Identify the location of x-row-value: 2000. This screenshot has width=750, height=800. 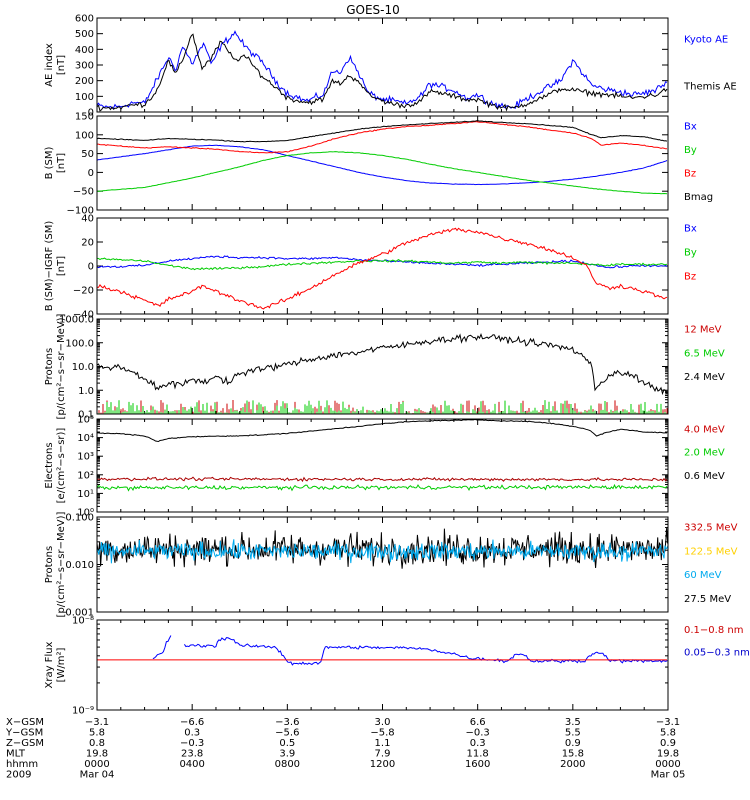
(572, 764).